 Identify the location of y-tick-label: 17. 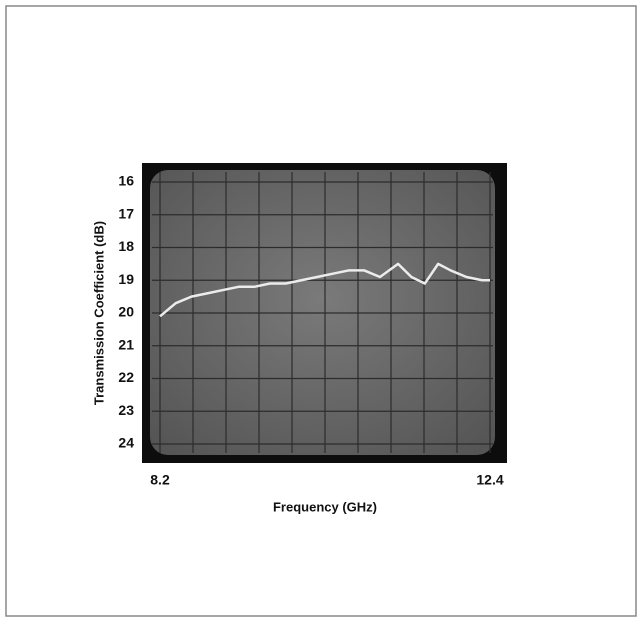
(126, 213).